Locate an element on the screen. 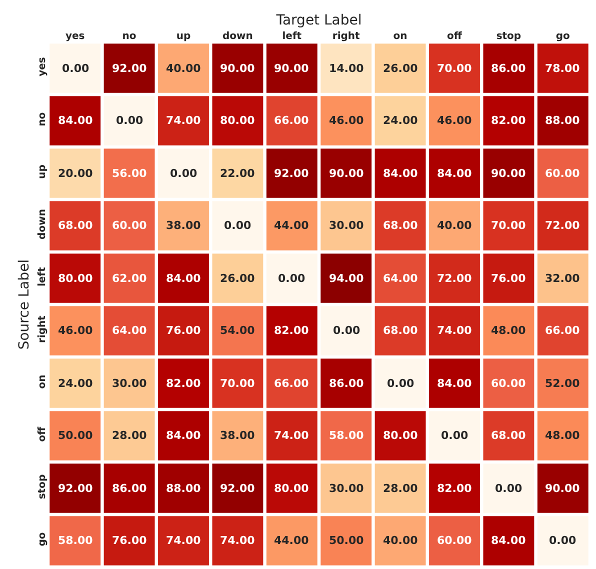 The width and height of the screenshot is (596, 569). y-tick-label: down is located at coordinates (42, 224).